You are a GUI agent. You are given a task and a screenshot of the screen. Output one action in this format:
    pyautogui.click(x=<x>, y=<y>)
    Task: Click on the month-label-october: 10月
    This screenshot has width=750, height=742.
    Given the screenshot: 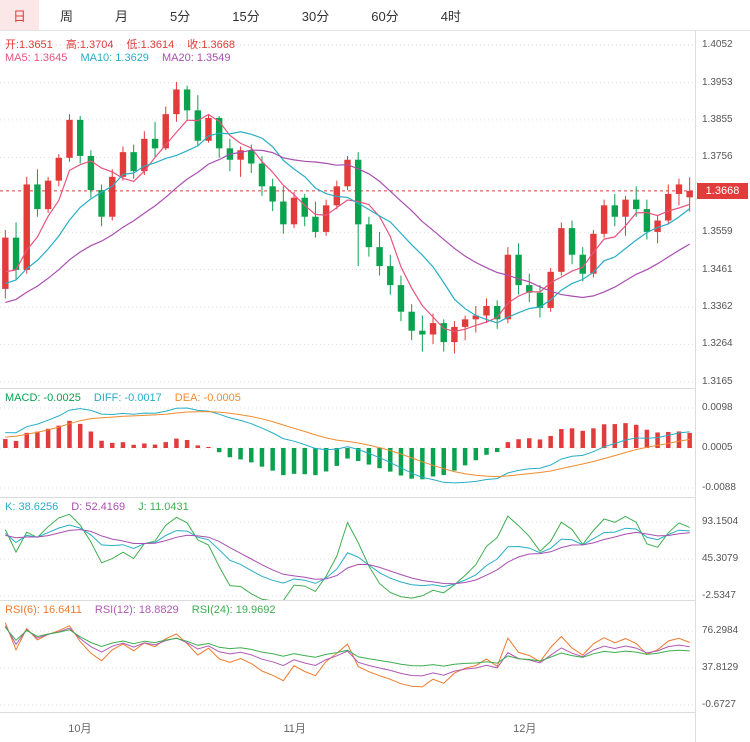 What is the action you would take?
    pyautogui.click(x=80, y=729)
    